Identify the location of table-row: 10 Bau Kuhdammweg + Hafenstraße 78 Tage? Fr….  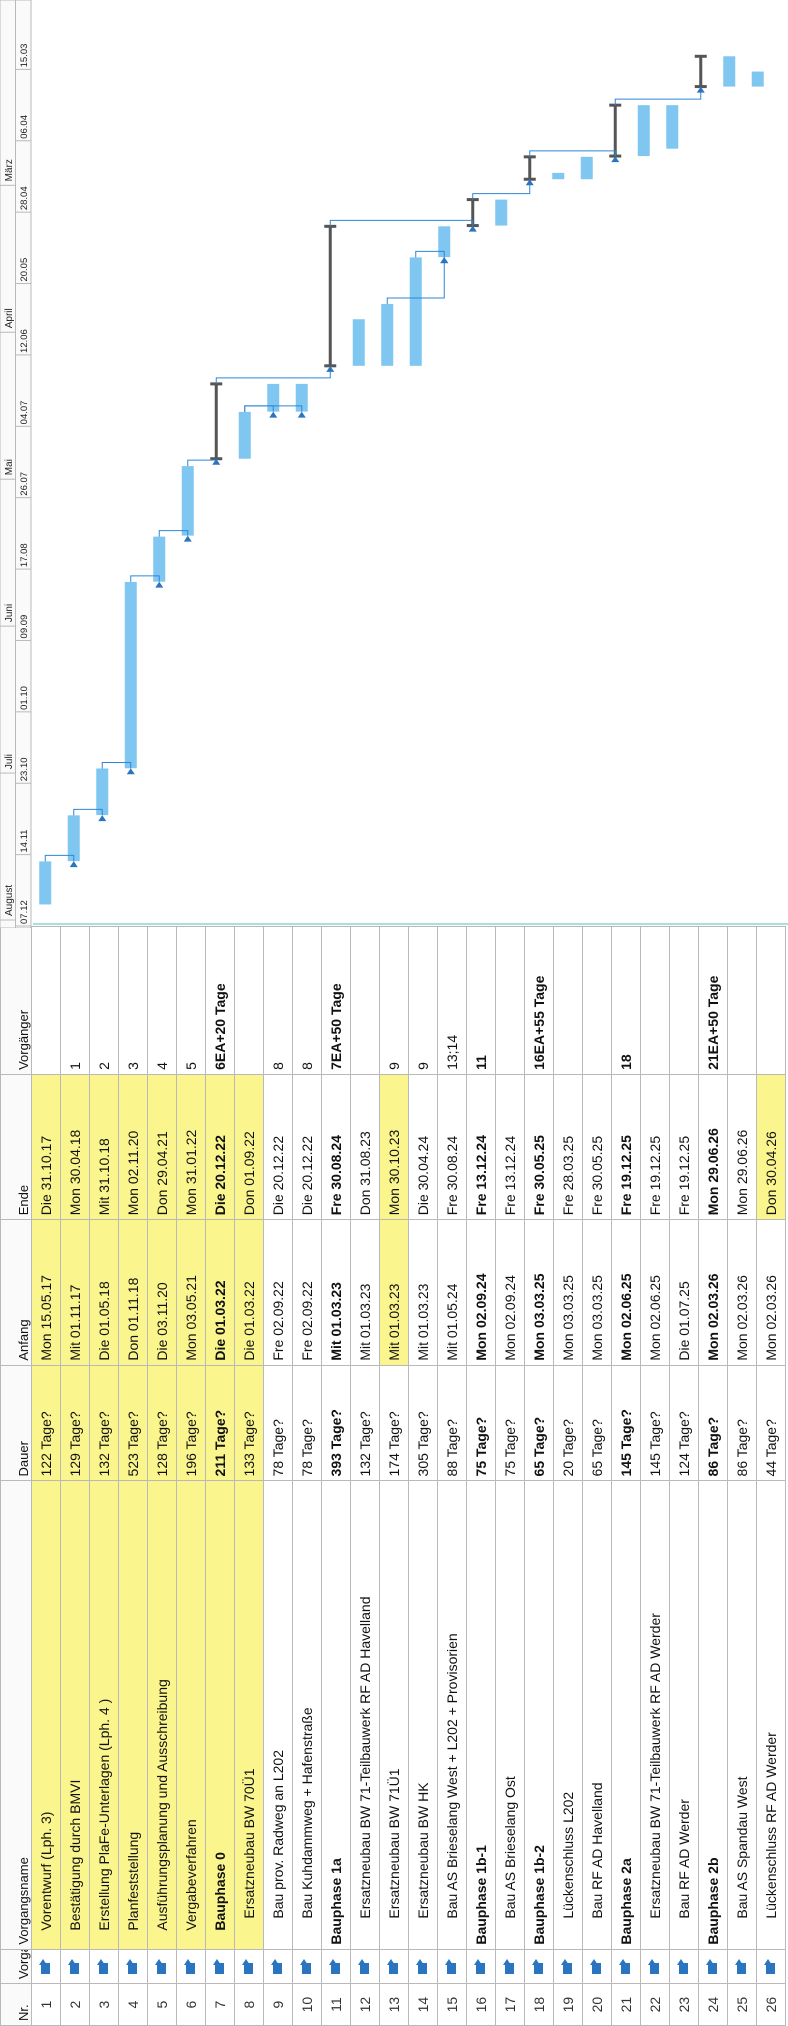
(307, 1476).